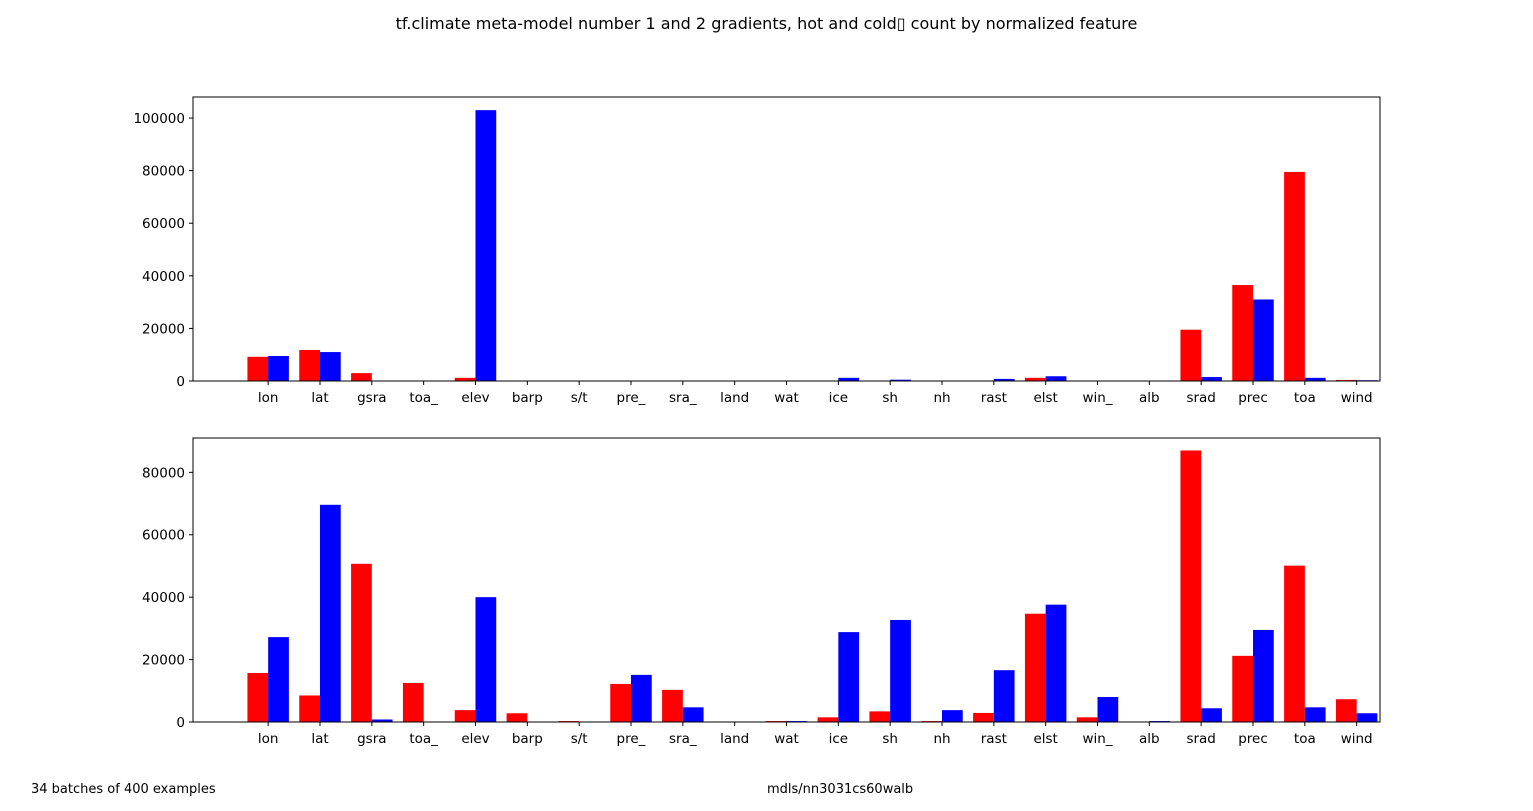  Describe the element at coordinates (952, 716) in the screenshot. I see `bar-nh-cold` at that location.